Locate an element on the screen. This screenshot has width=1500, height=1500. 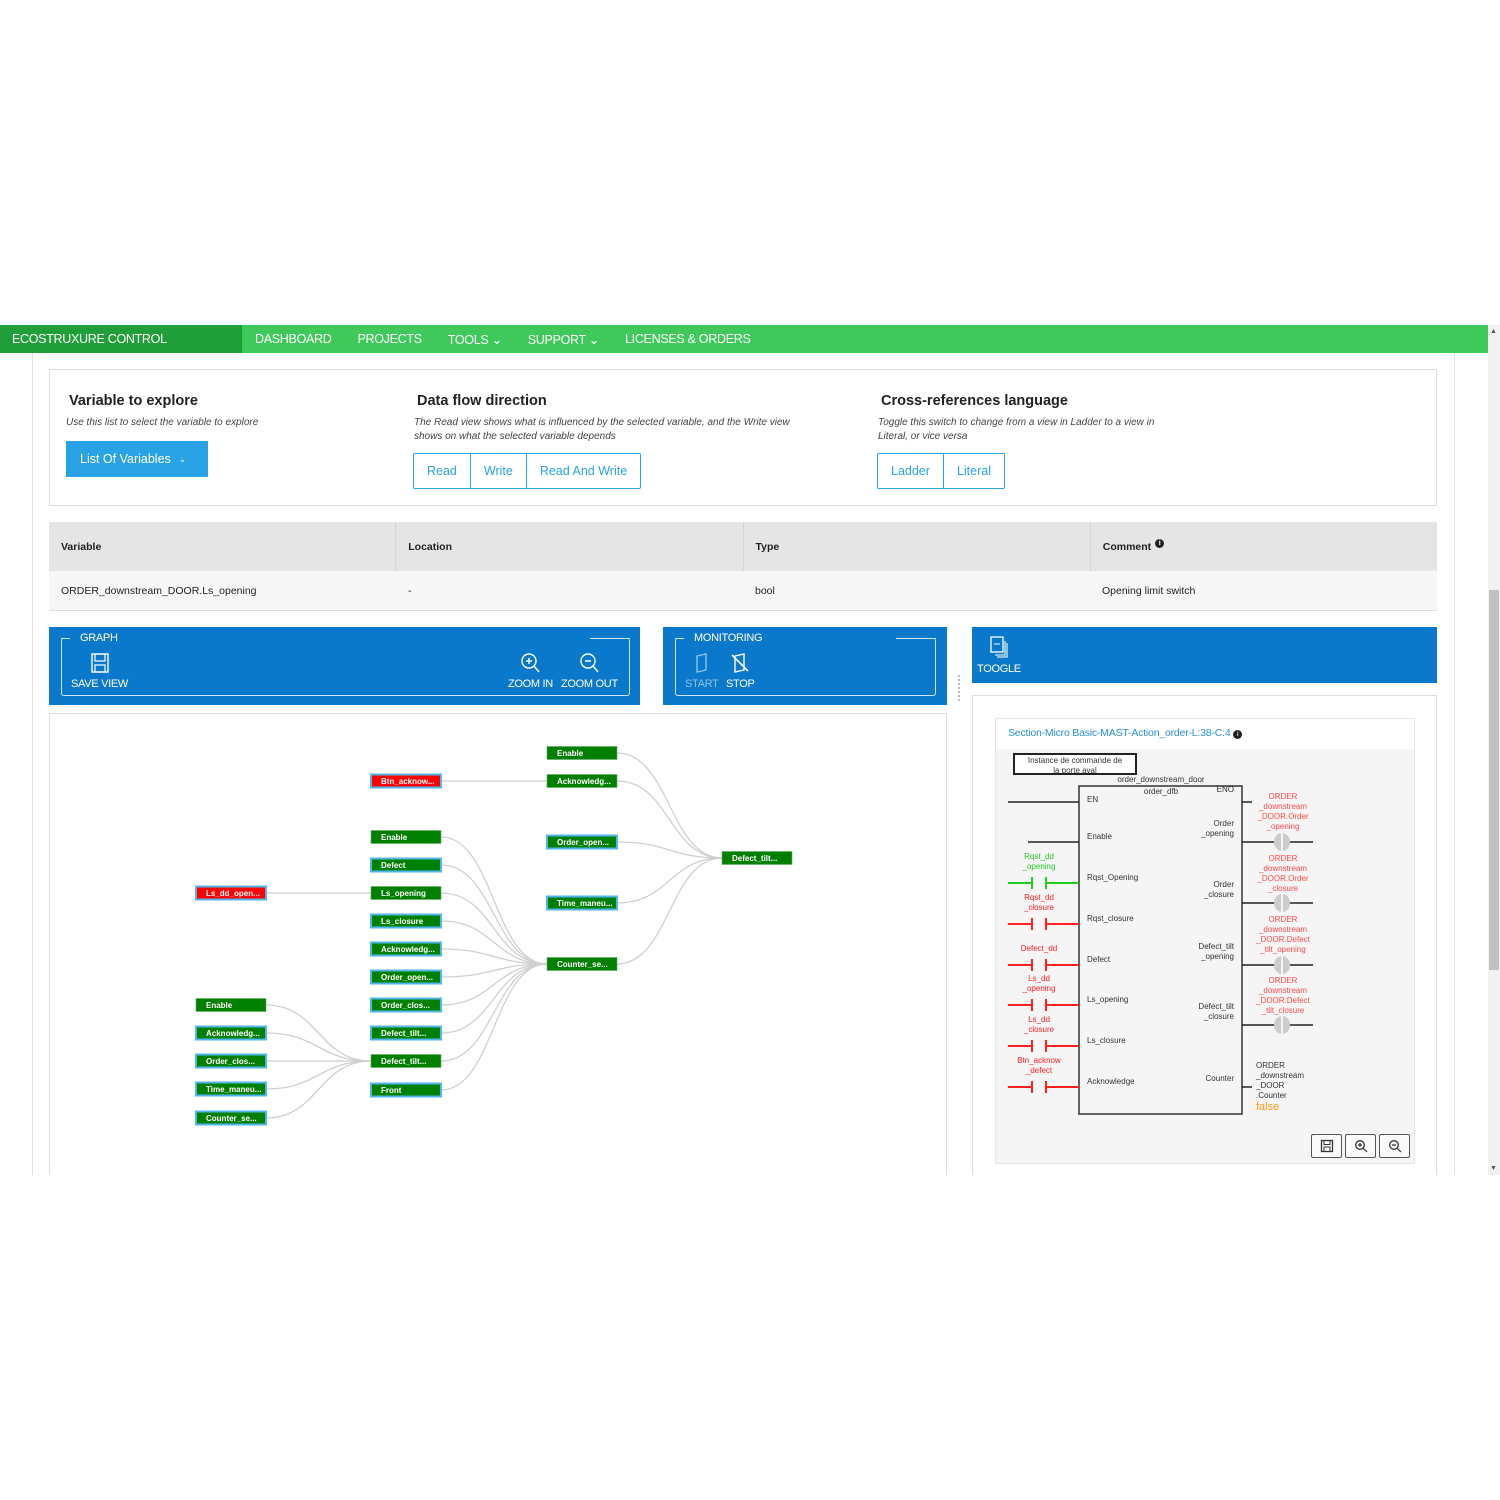
monitoring-fieldset is located at coordinates (805, 667).